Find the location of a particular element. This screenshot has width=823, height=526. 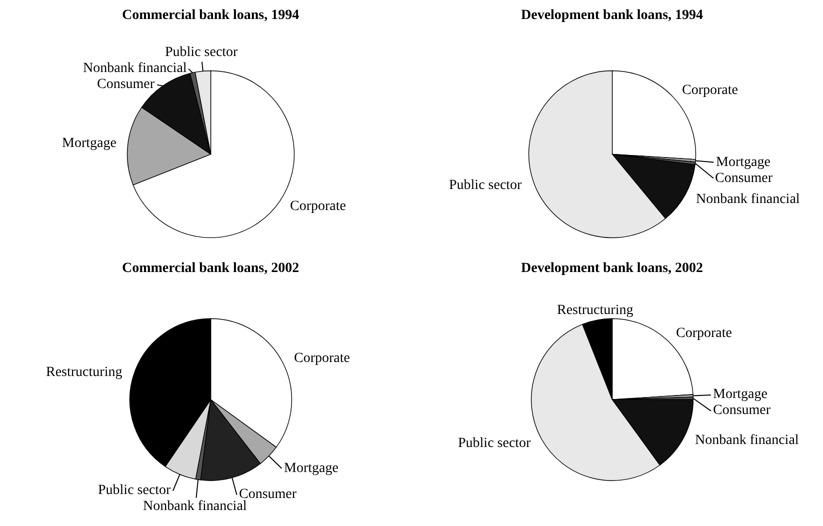

chart-title: Development bank loans, 1994 is located at coordinates (612, 15).